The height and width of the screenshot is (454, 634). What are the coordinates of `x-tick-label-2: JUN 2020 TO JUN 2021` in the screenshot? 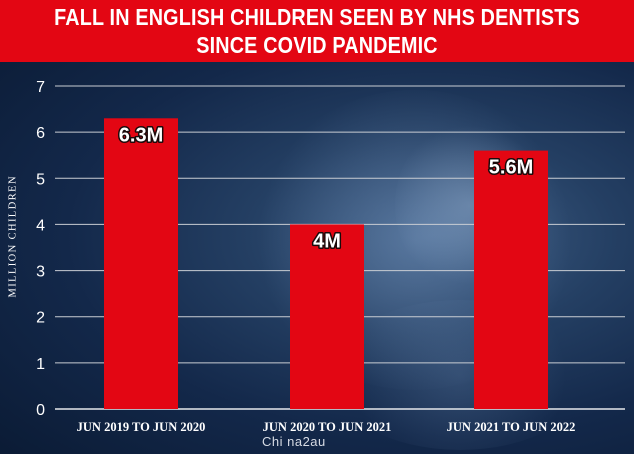 It's located at (327, 427).